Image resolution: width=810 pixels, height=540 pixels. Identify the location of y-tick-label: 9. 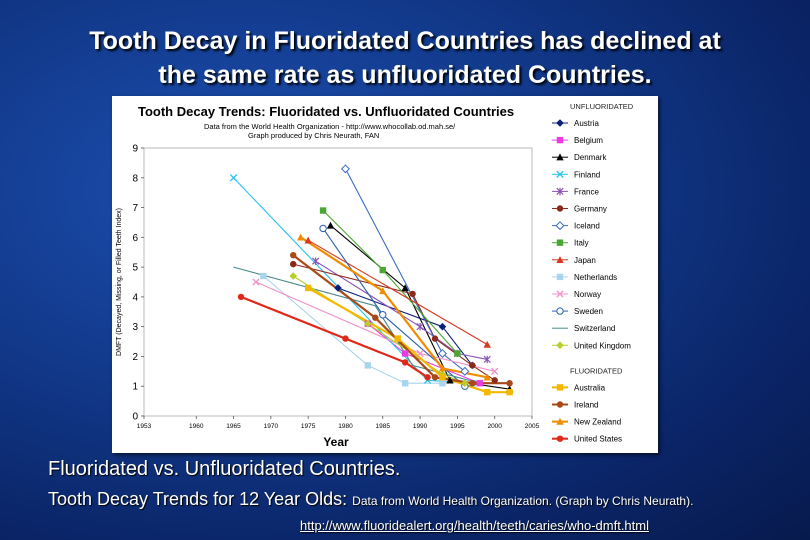
(135, 149).